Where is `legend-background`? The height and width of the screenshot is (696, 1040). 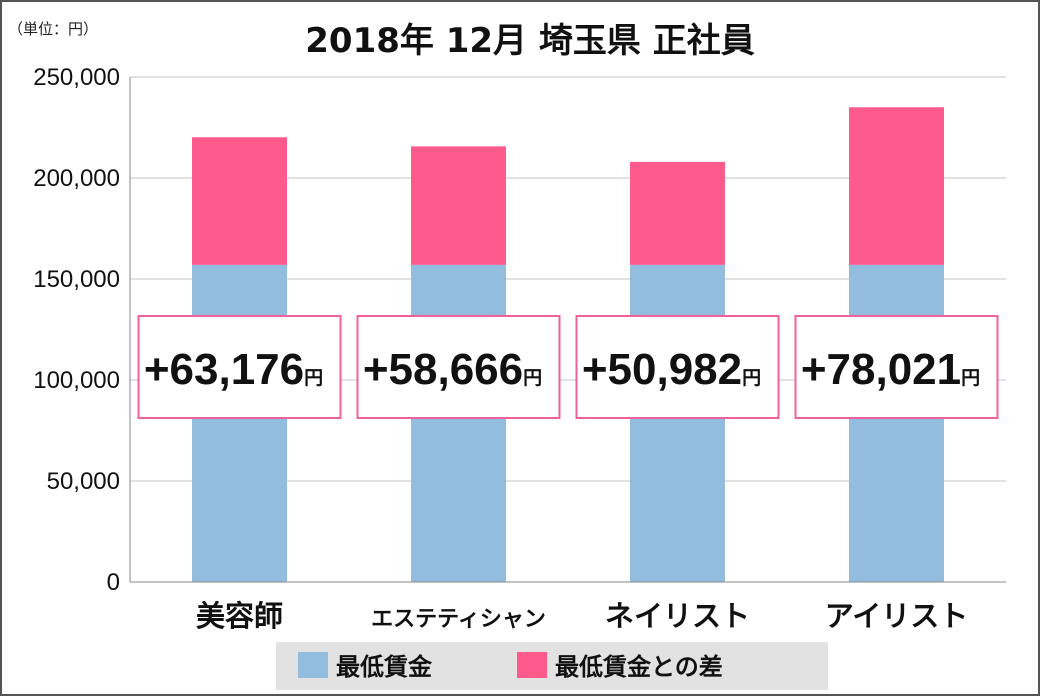 legend-background is located at coordinates (552, 666).